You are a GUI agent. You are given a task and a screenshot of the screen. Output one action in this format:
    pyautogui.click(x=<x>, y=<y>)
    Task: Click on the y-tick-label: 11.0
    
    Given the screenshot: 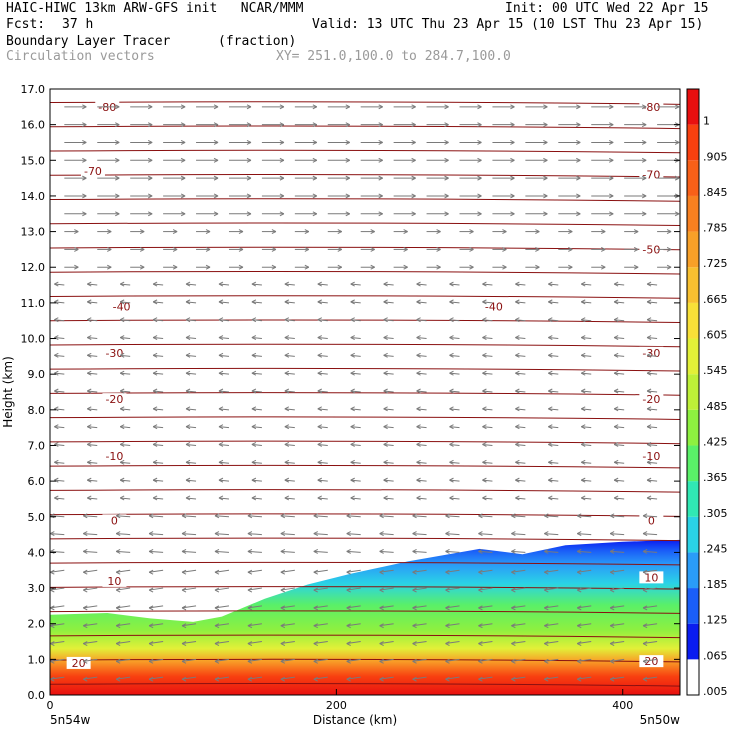 What is the action you would take?
    pyautogui.click(x=33, y=303)
    